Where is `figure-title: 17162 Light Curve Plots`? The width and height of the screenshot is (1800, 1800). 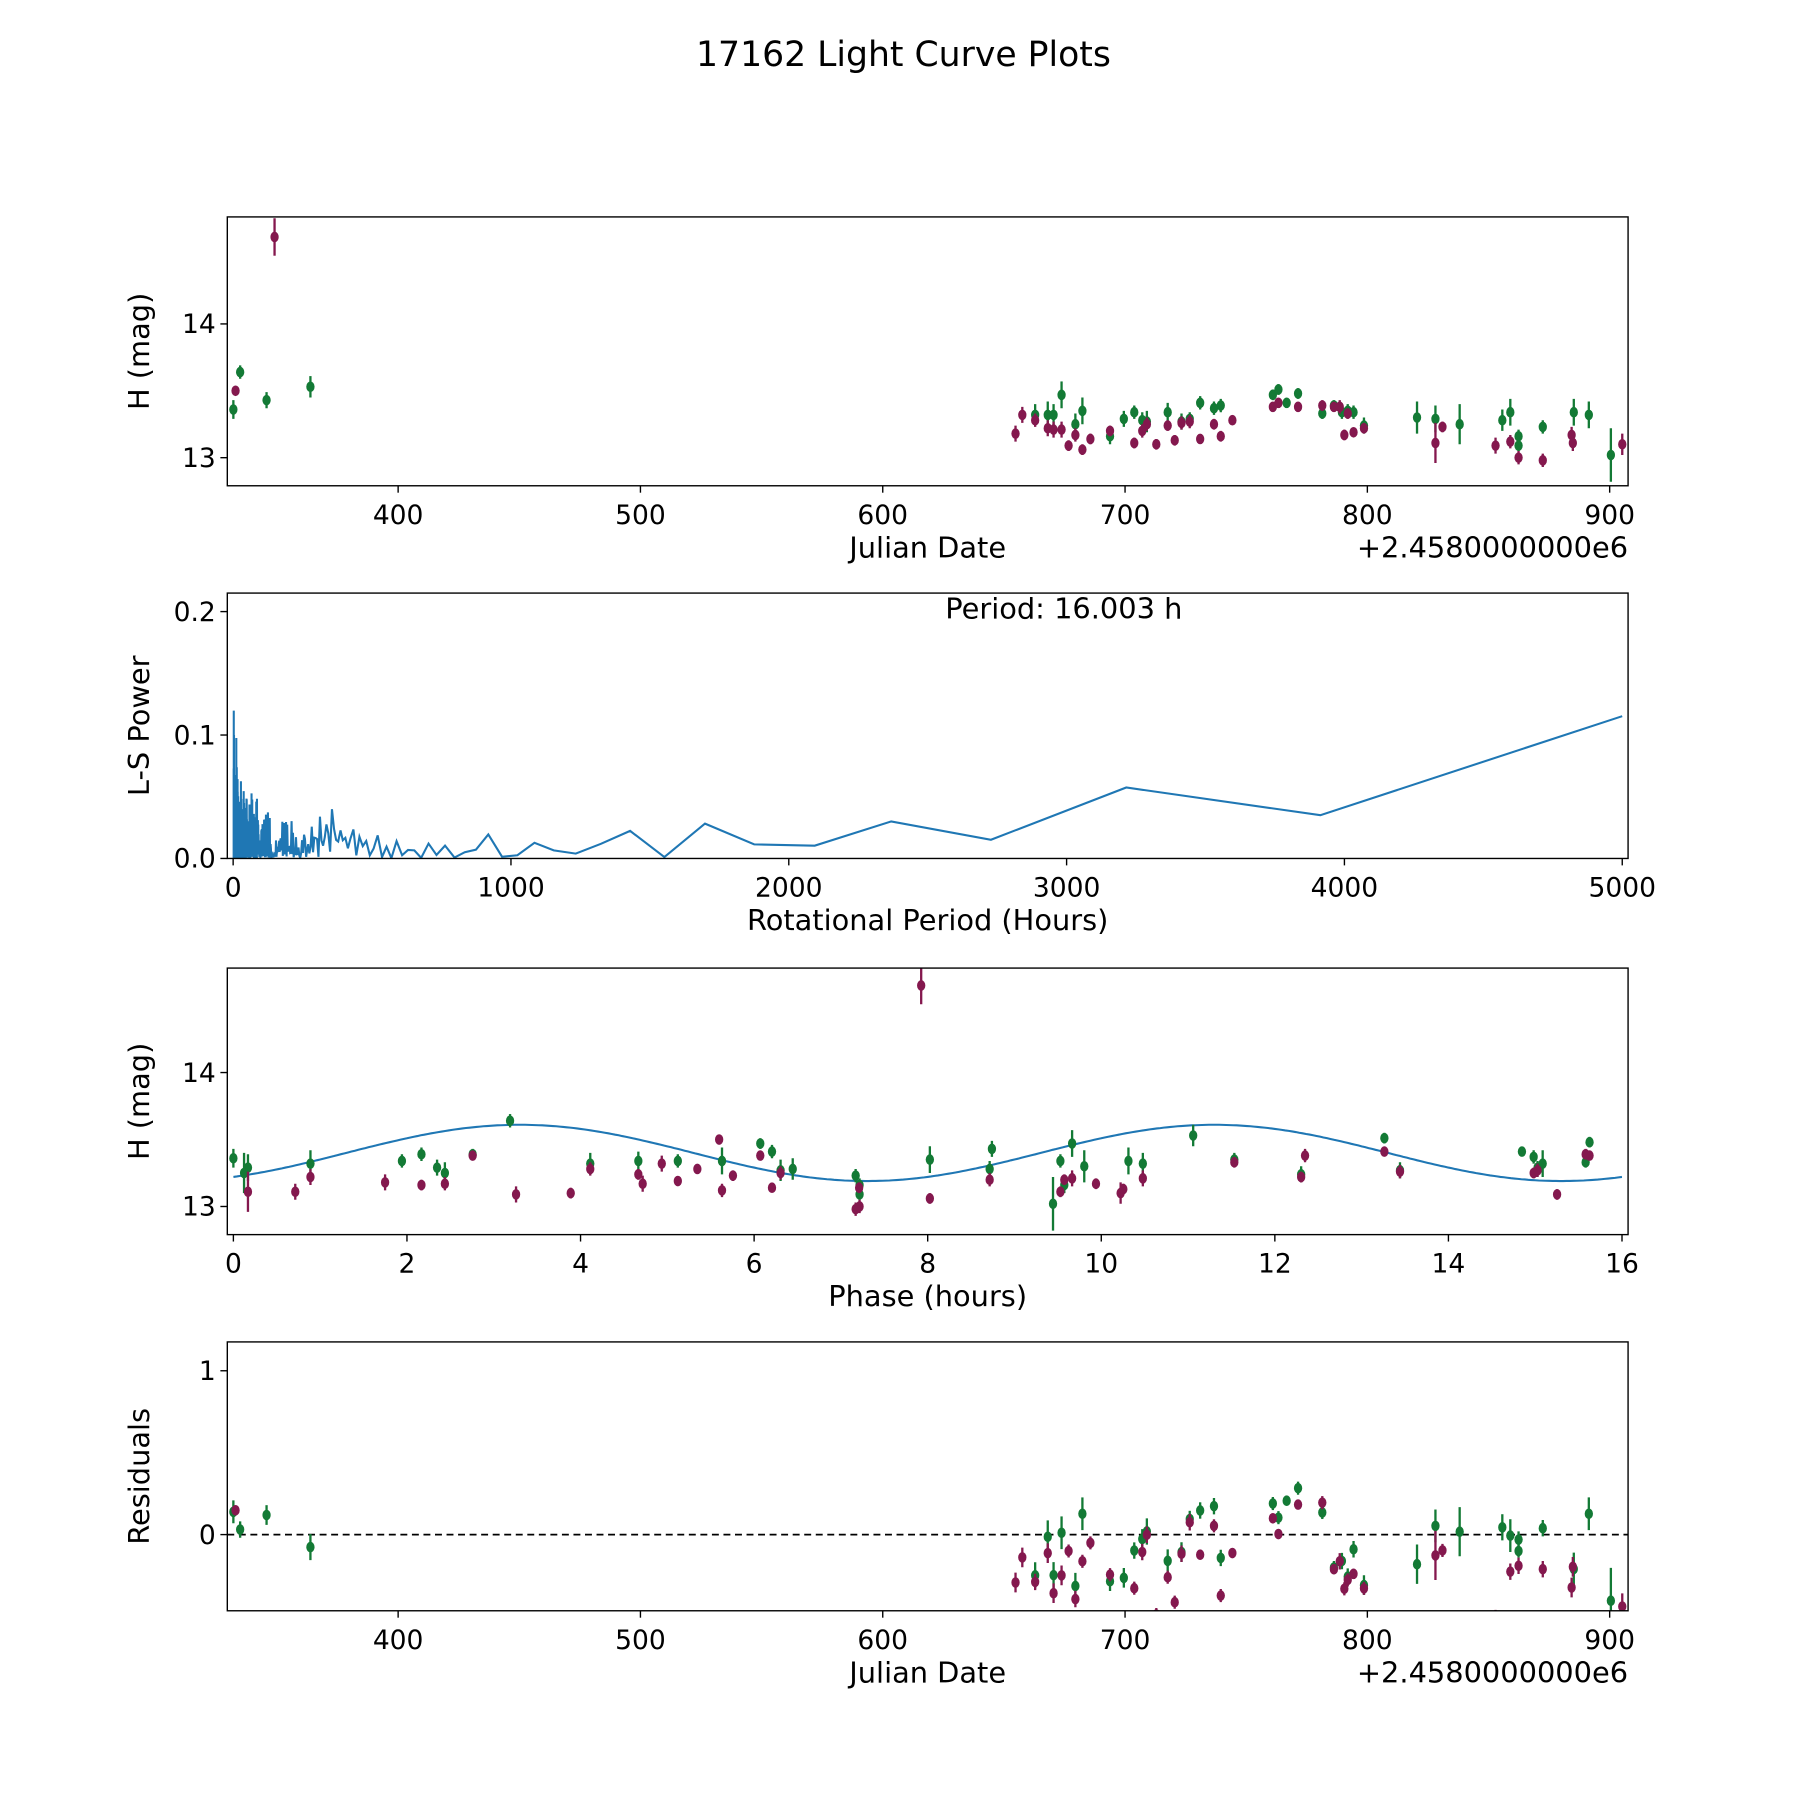 figure-title: 17162 Light Curve Plots is located at coordinates (903, 55).